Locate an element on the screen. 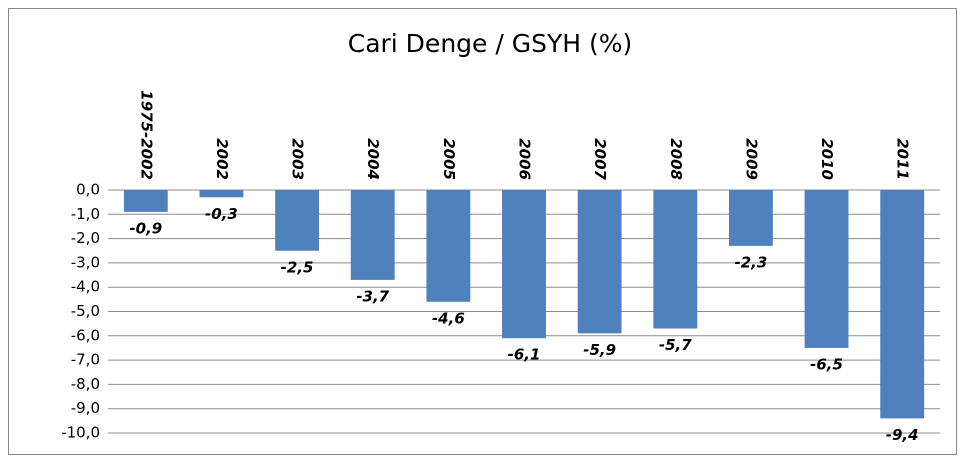 Image resolution: width=963 pixels, height=463 pixels. x-tick-label: 2009 is located at coordinates (751, 159).